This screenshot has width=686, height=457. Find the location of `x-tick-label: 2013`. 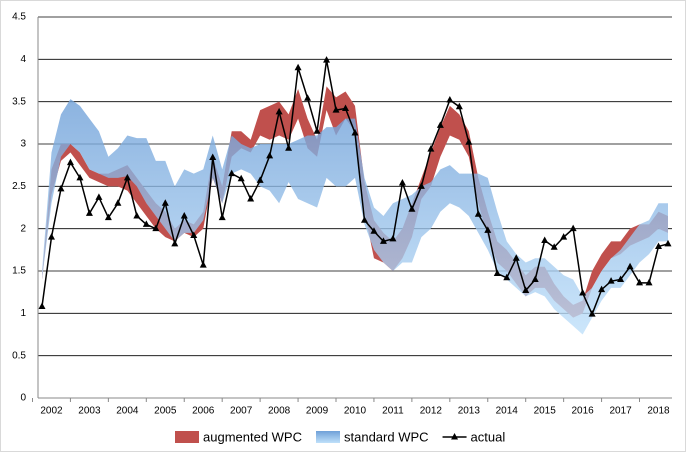

x-tick-label: 2013 is located at coordinates (469, 411).